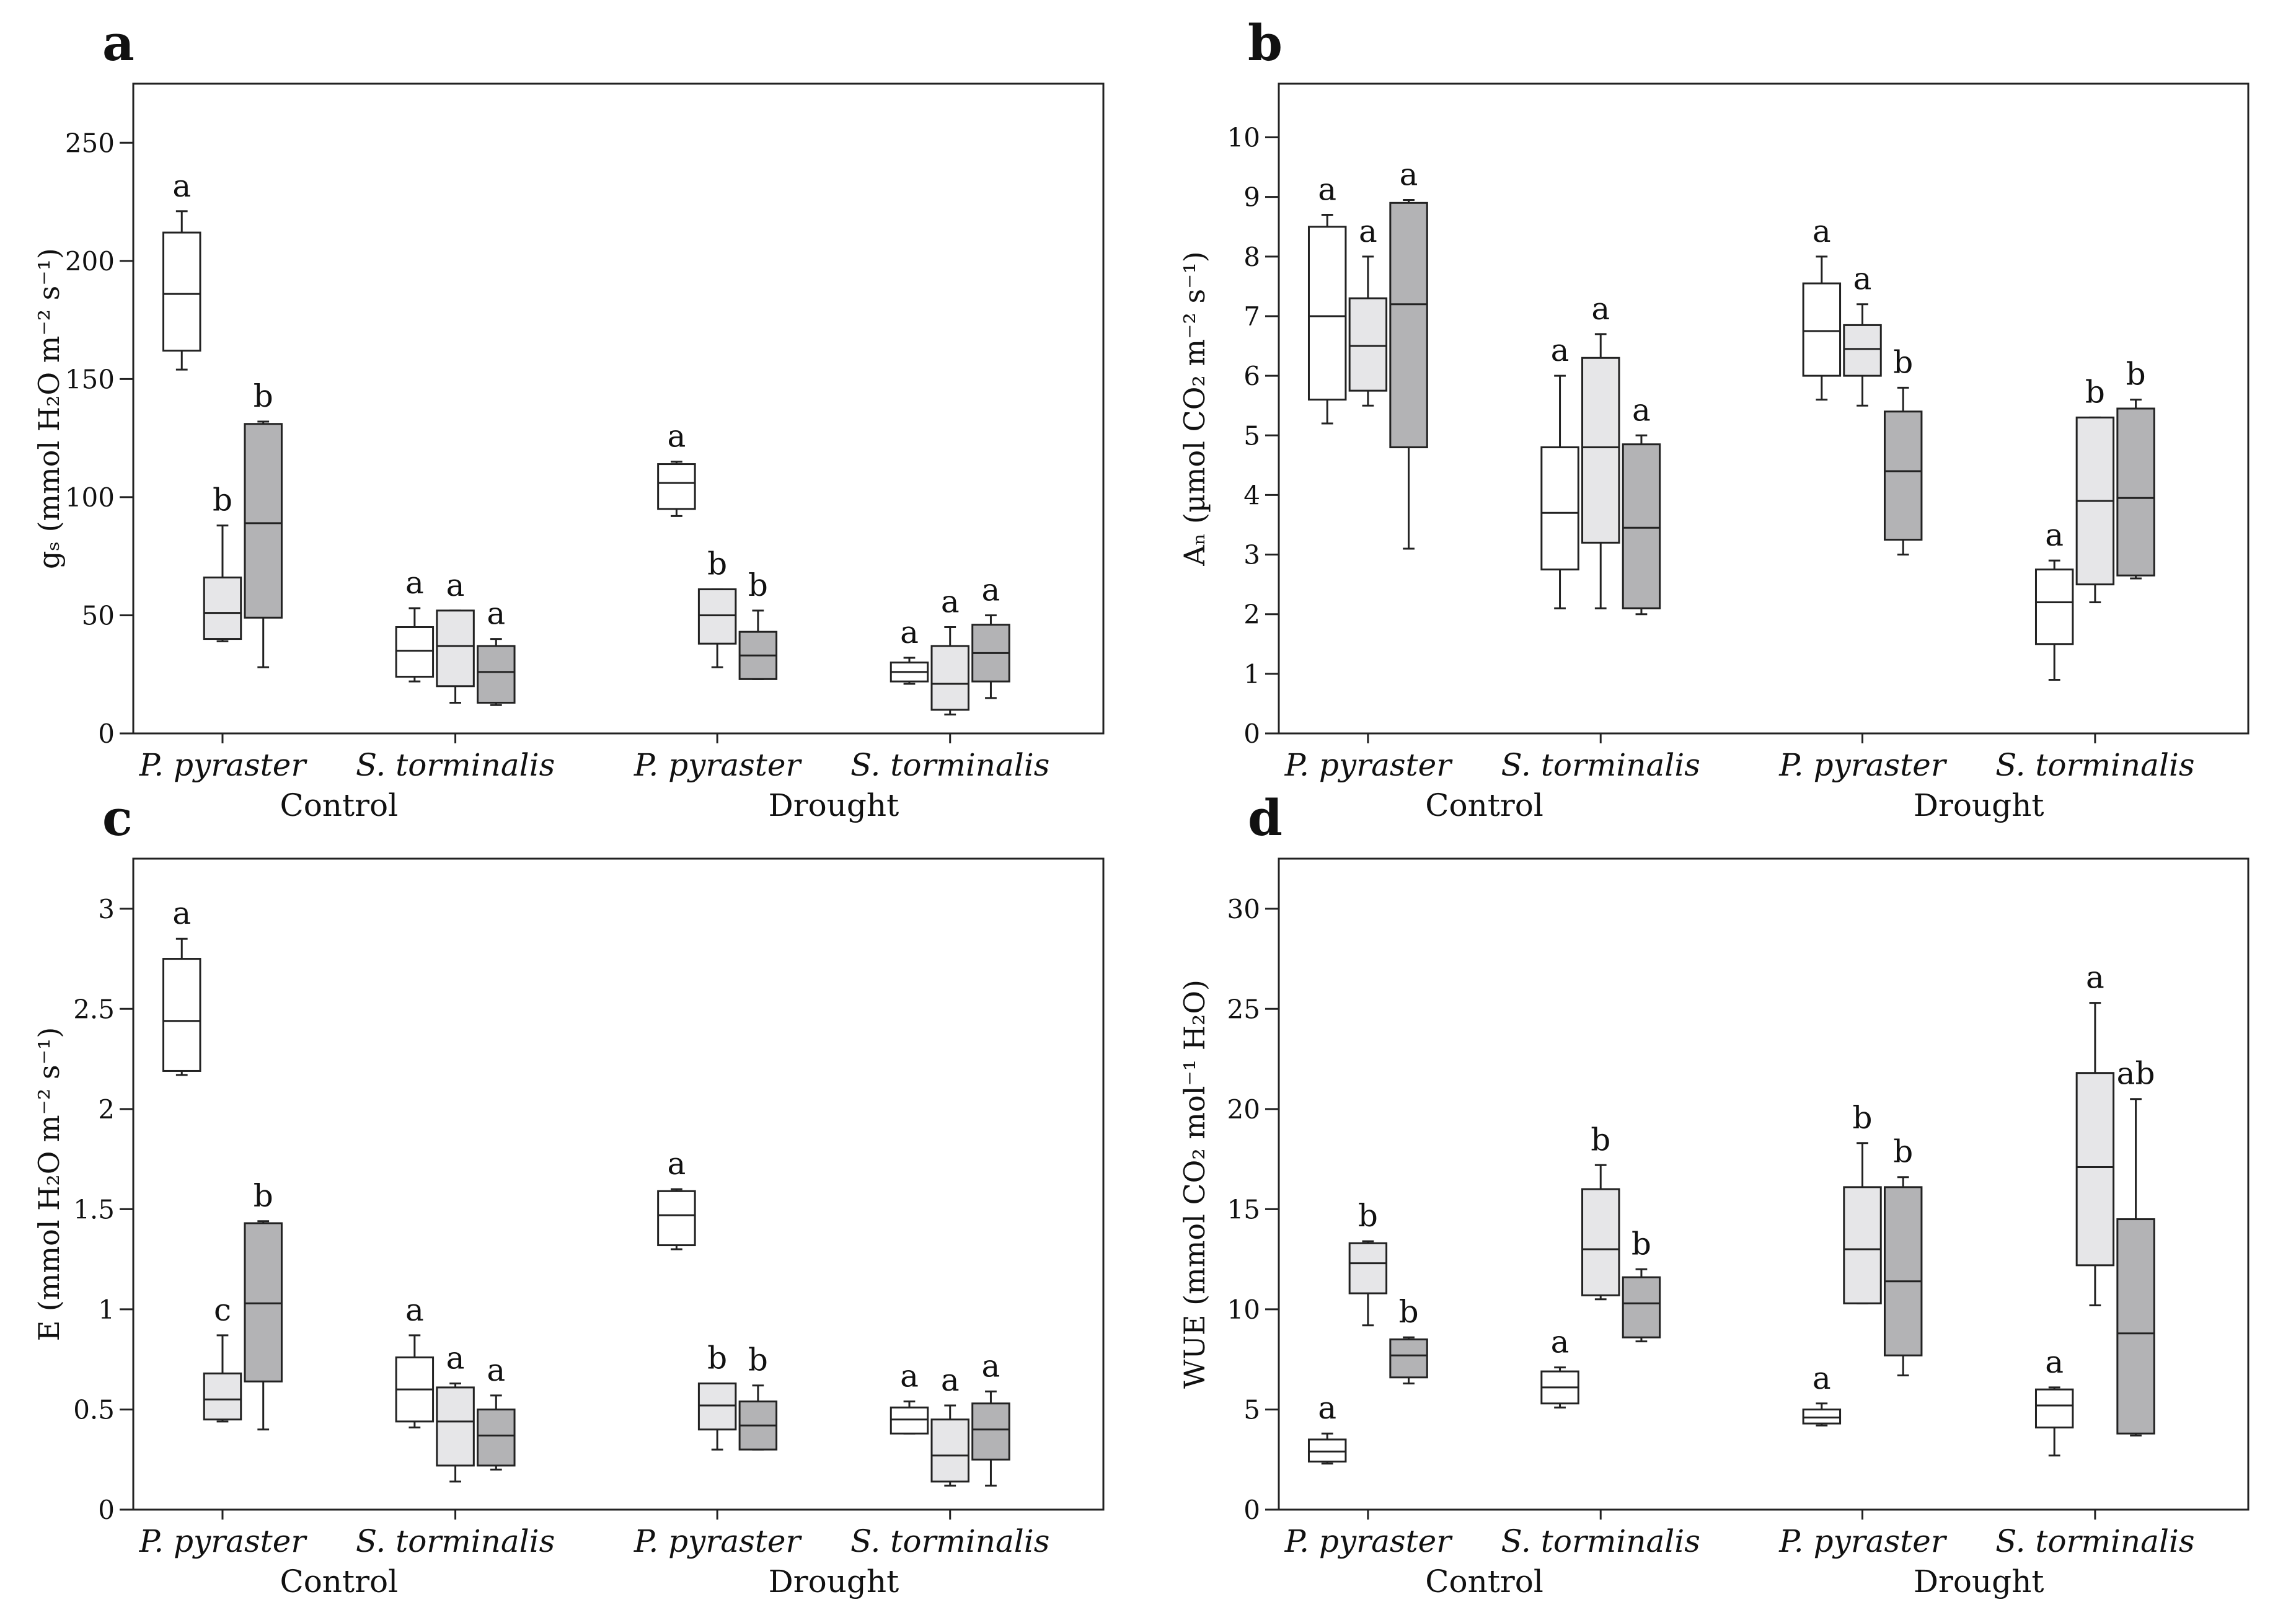 Image resolution: width=2296 pixels, height=1602 pixels. What do you see at coordinates (1251, 198) in the screenshot?
I see `y-tick-label: 9` at bounding box center [1251, 198].